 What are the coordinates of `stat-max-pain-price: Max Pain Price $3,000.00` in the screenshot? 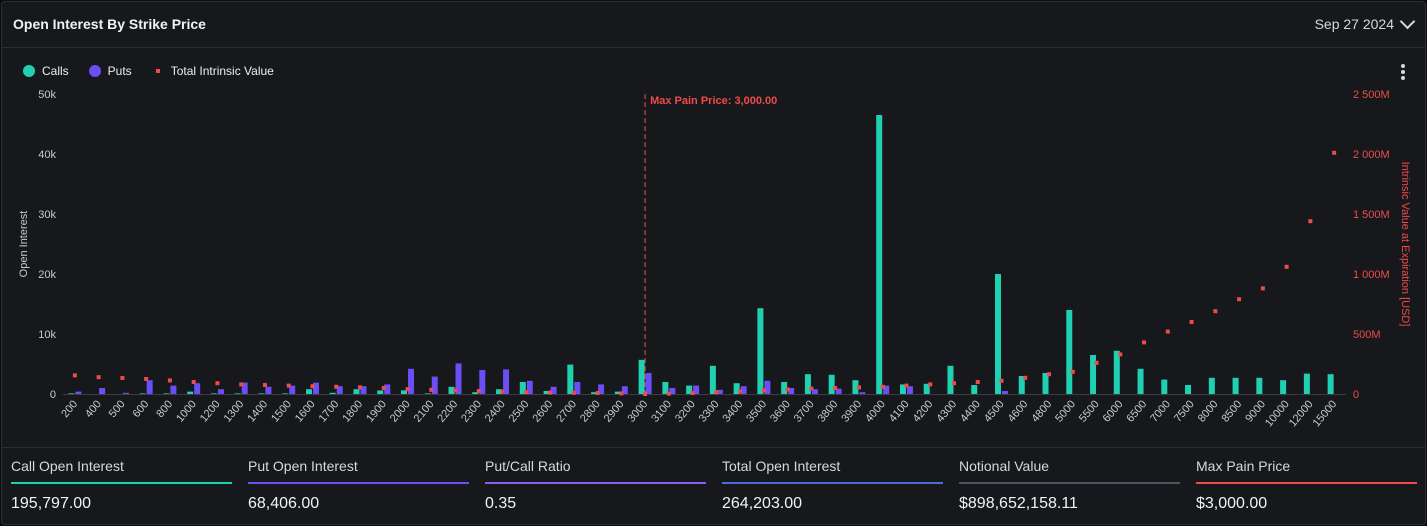 It's located at (1306, 485).